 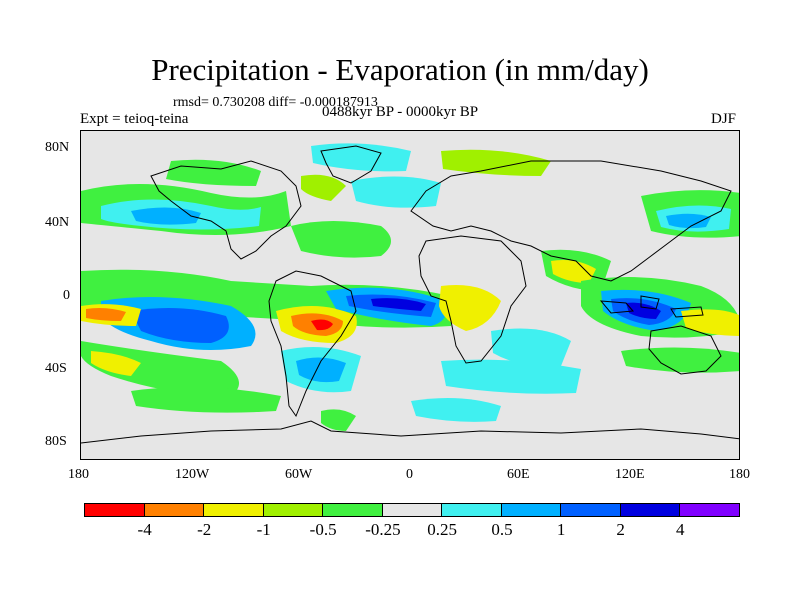 I want to click on x-tick-label: 60E, so click(x=518, y=474).